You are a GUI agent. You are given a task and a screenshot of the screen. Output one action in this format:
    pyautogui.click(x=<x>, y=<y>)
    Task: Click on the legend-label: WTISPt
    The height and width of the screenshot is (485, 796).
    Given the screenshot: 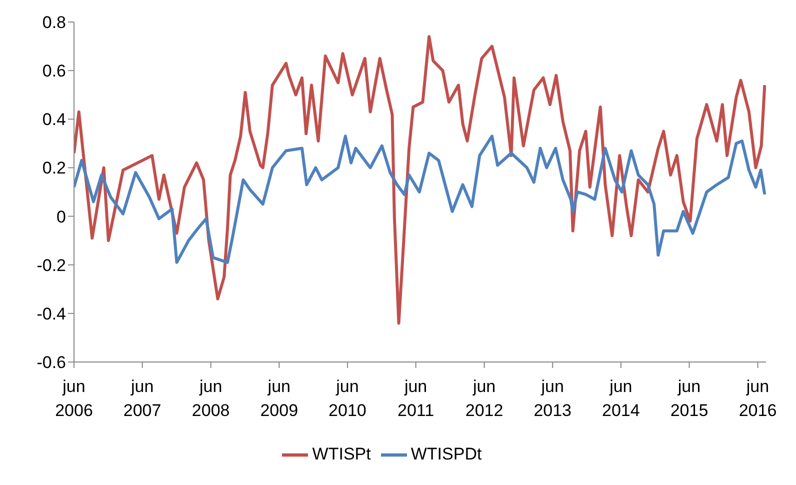 What is the action you would take?
    pyautogui.click(x=341, y=454)
    